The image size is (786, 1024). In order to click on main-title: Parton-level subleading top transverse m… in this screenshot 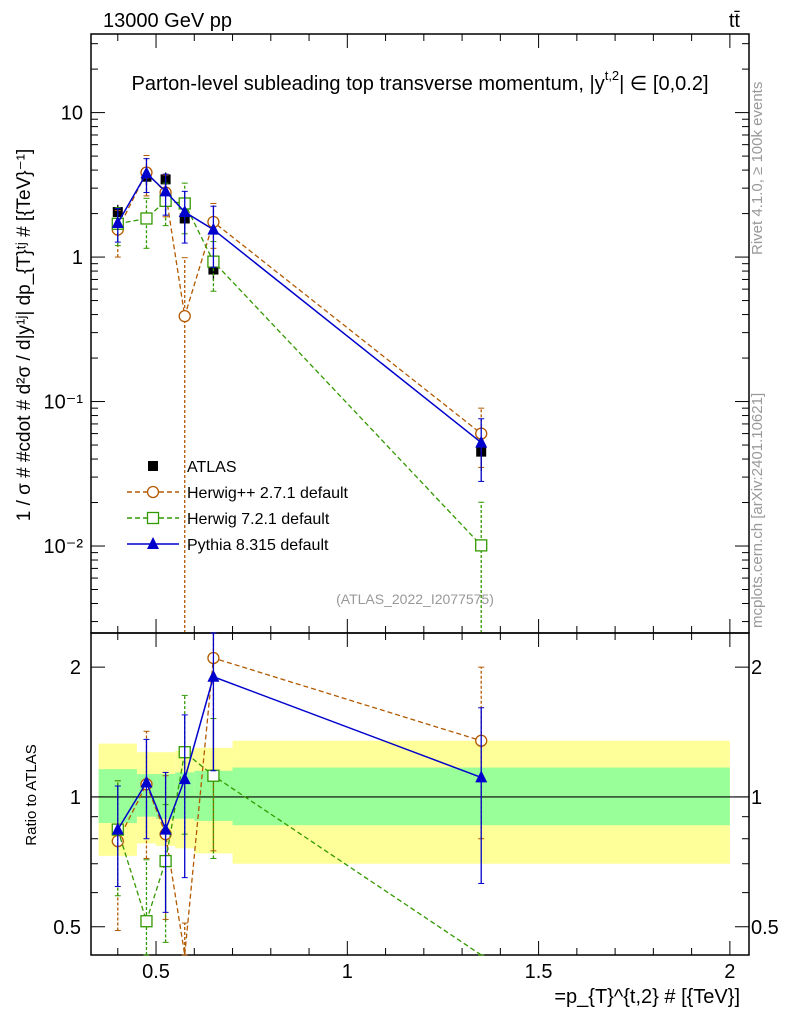, I will do `click(420, 81)`.